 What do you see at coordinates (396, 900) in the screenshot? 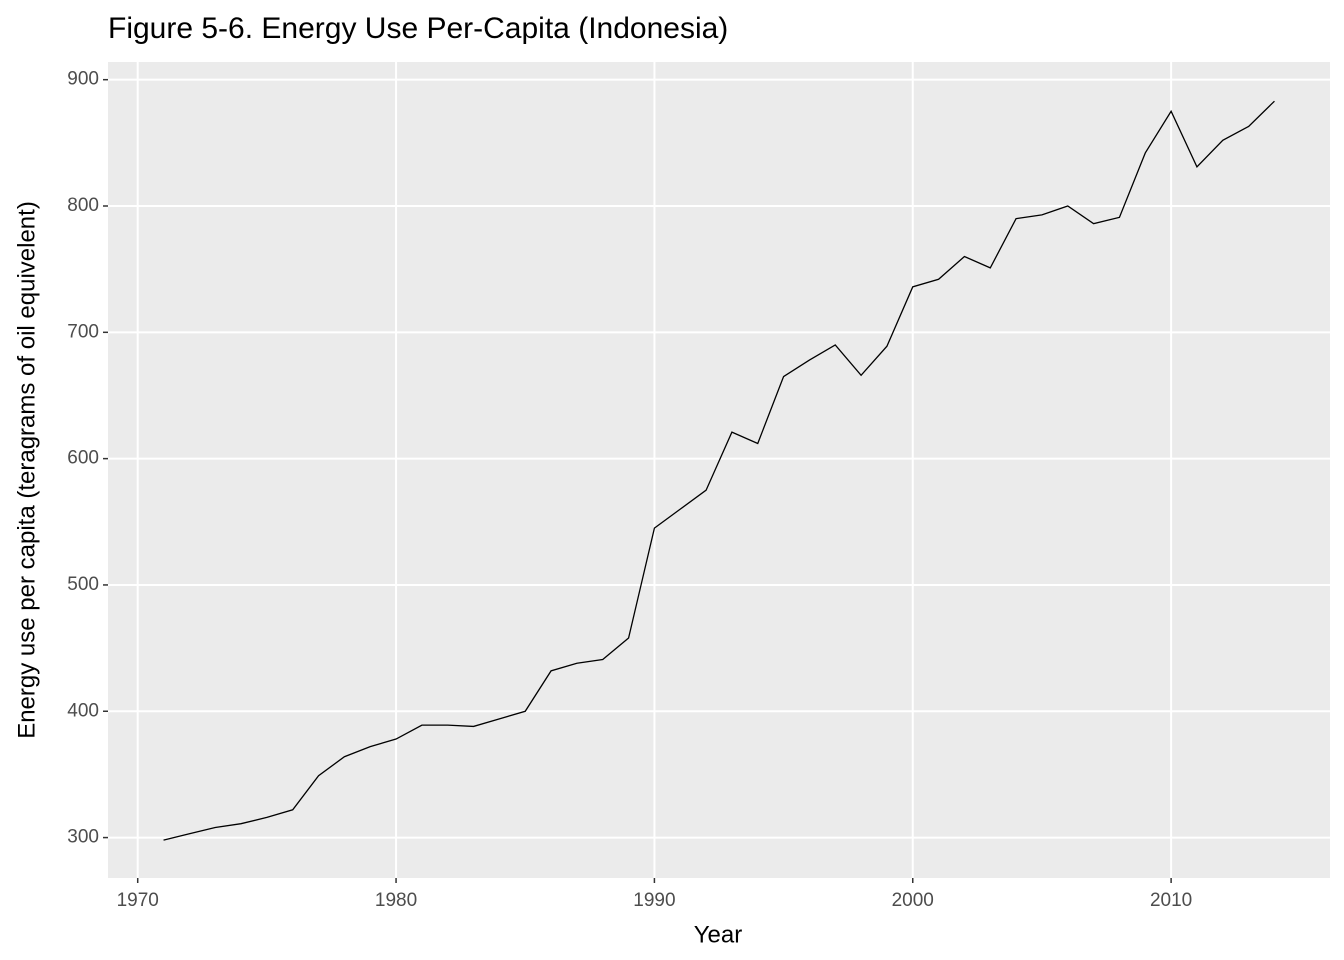
I see `x-tick-label: 1980` at bounding box center [396, 900].